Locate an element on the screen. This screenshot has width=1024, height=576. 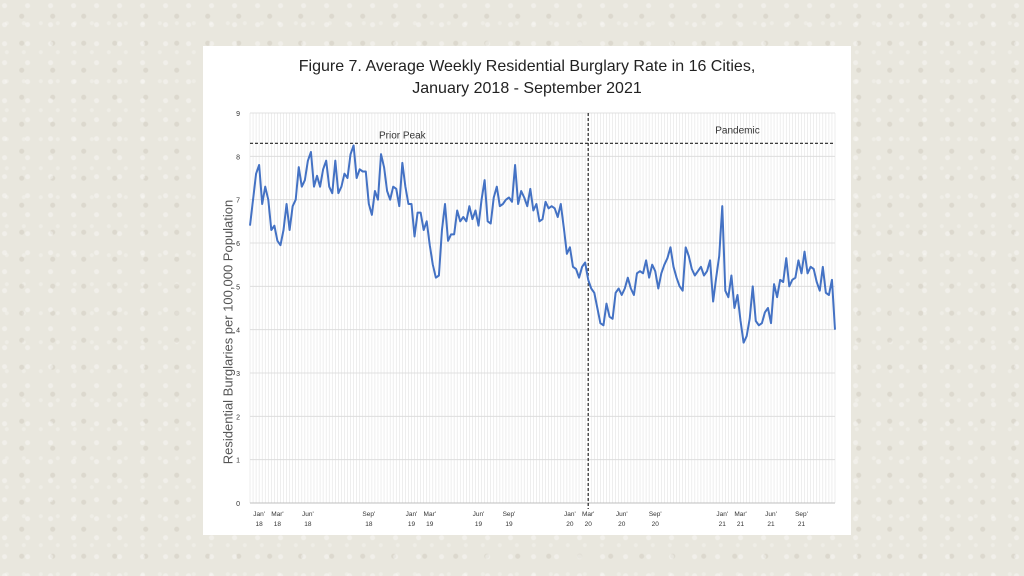
pandemic-label: Pandemic is located at coordinates (737, 130).